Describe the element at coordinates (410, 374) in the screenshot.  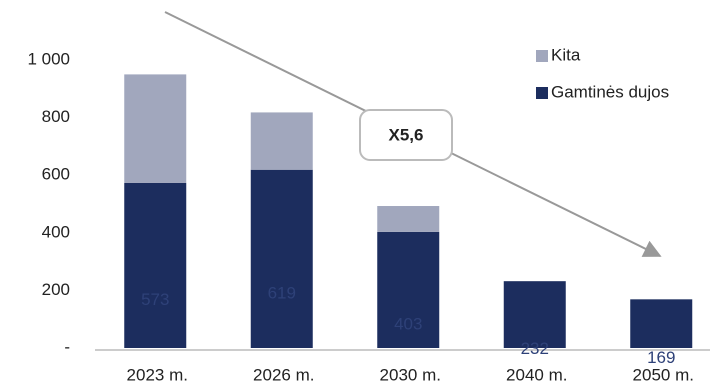
I see `x-tick-label: 2030 m.` at that location.